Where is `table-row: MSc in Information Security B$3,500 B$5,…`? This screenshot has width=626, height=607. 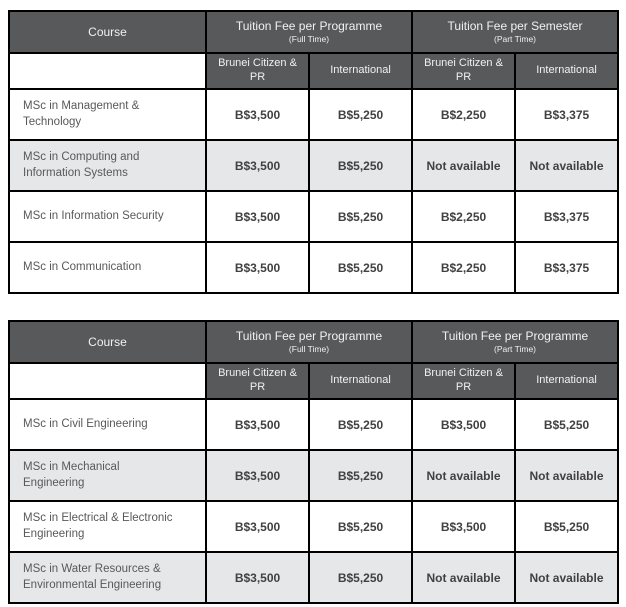
table-row: MSc in Information Security B$3,500 B$5,… is located at coordinates (314, 216).